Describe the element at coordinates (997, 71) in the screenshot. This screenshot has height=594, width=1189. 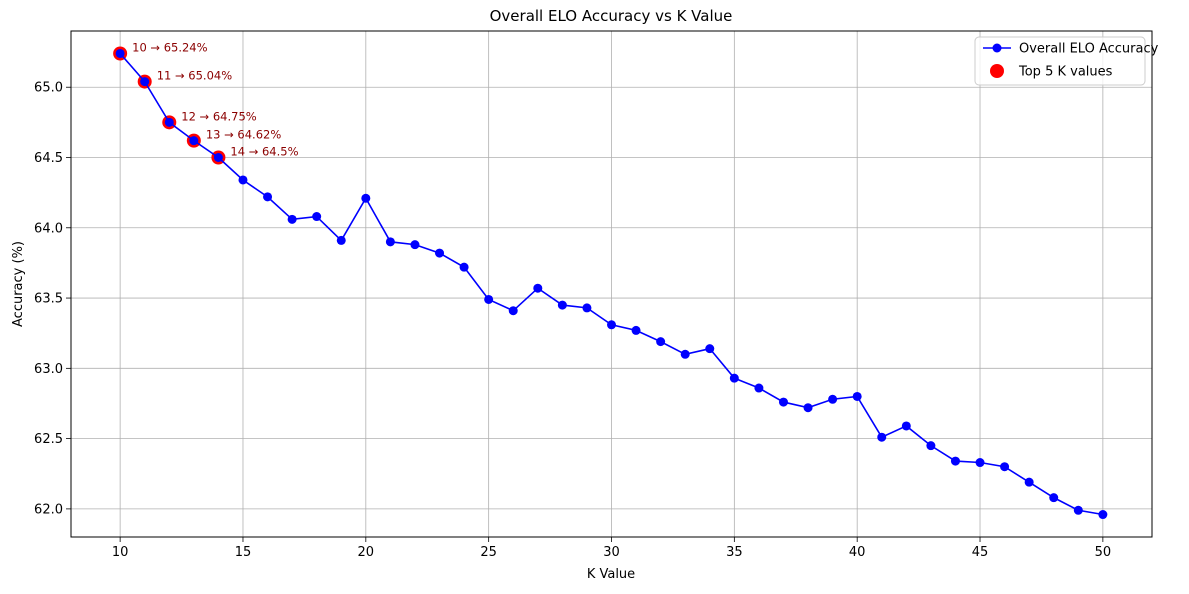
I see `legend-highlight-swatch` at that location.